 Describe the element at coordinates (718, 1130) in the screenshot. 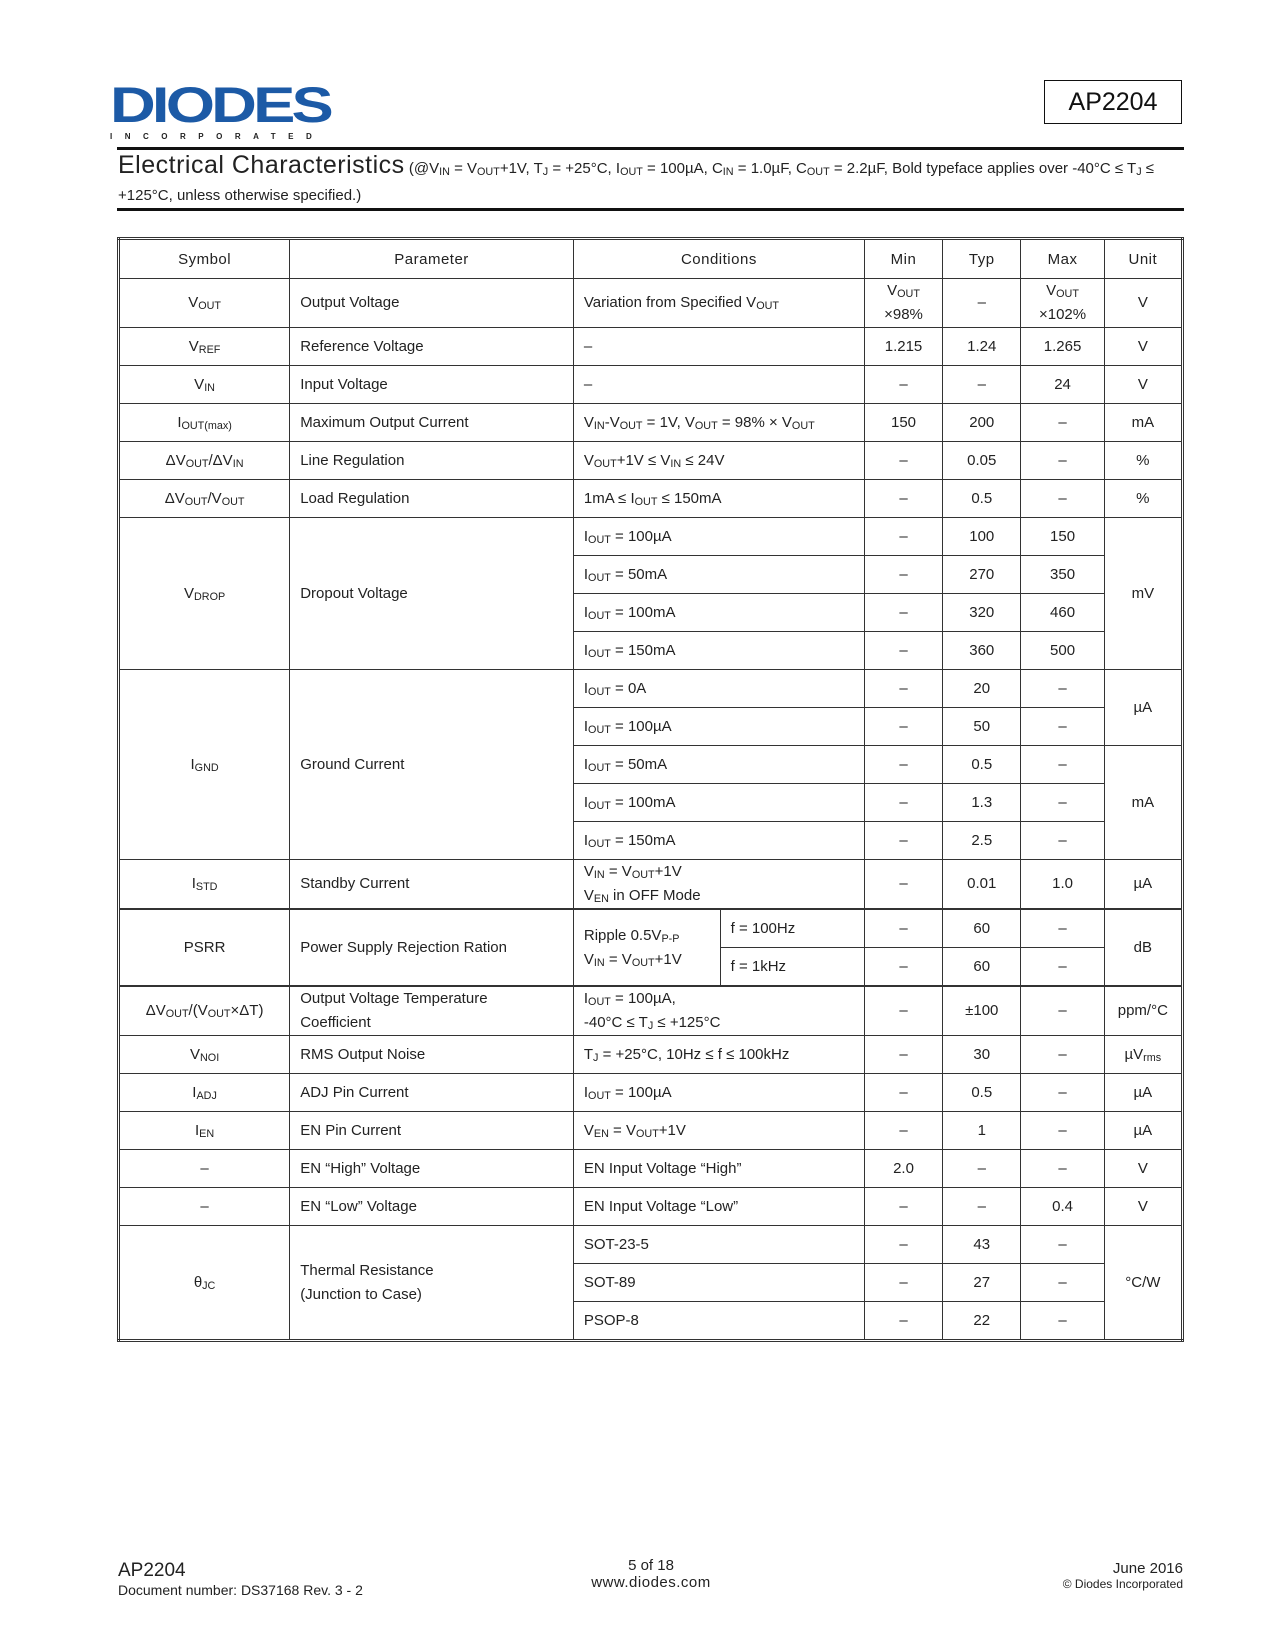

I see `conditions-cell: VEN = VOUT+1V` at that location.